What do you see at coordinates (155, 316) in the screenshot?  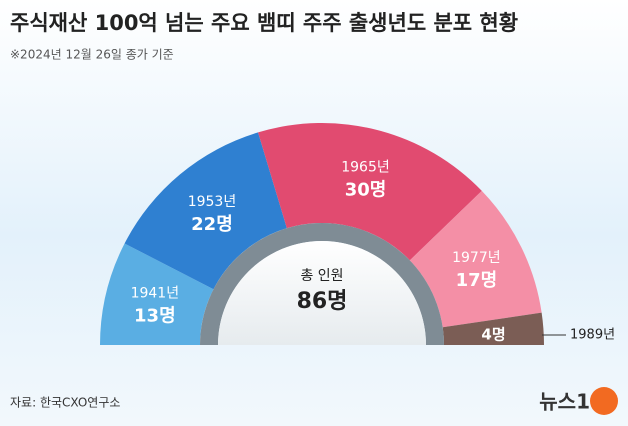 I see `value-label: 13명` at bounding box center [155, 316].